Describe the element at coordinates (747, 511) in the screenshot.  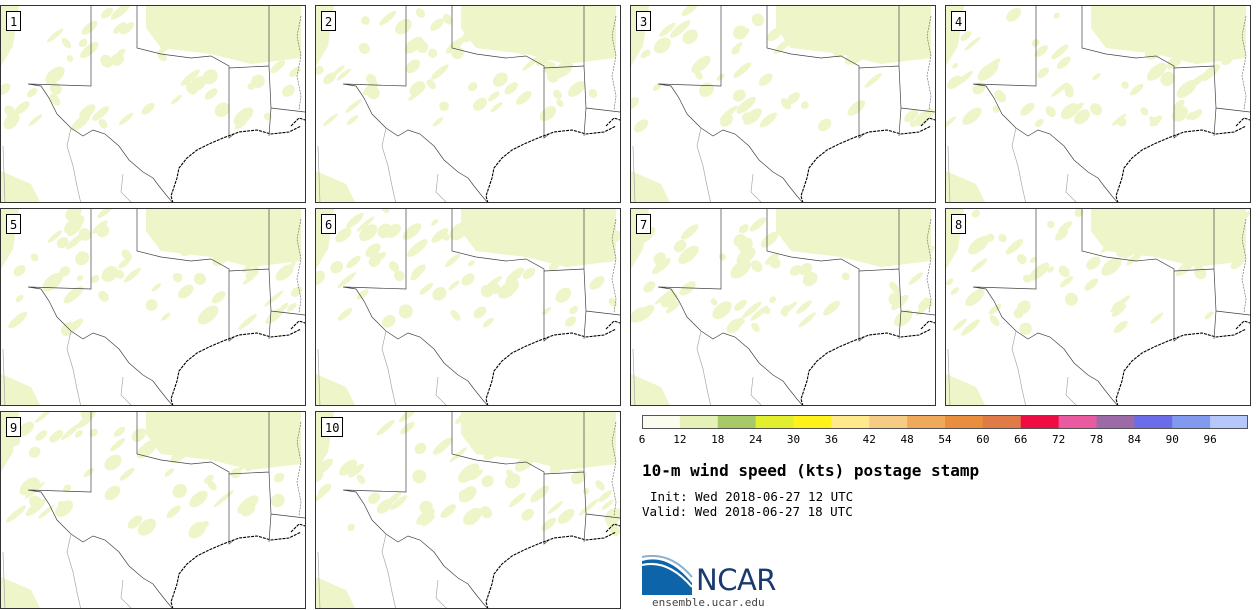
I see `valid-time: Valid: Wed 2018-06-27 18 UTC` at that location.